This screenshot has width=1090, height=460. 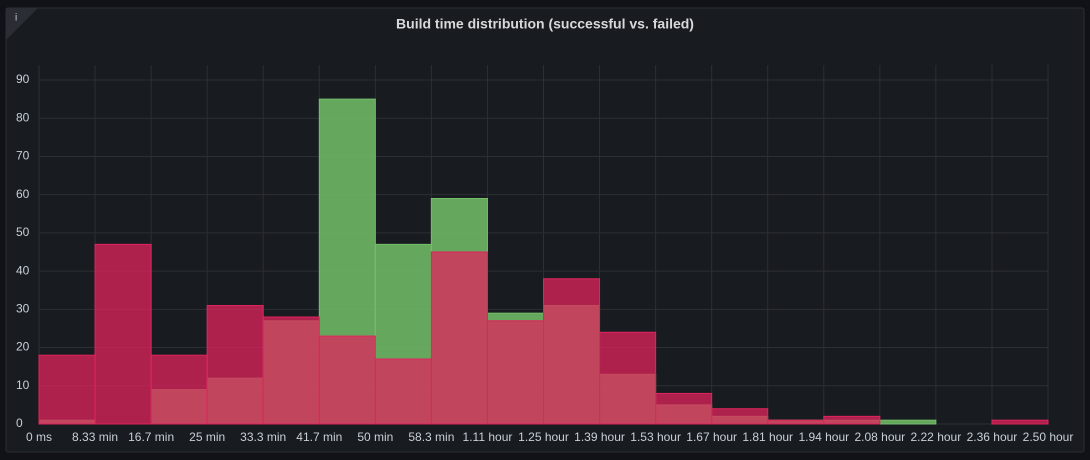 I want to click on y-tick-label: 40, so click(x=23, y=270).